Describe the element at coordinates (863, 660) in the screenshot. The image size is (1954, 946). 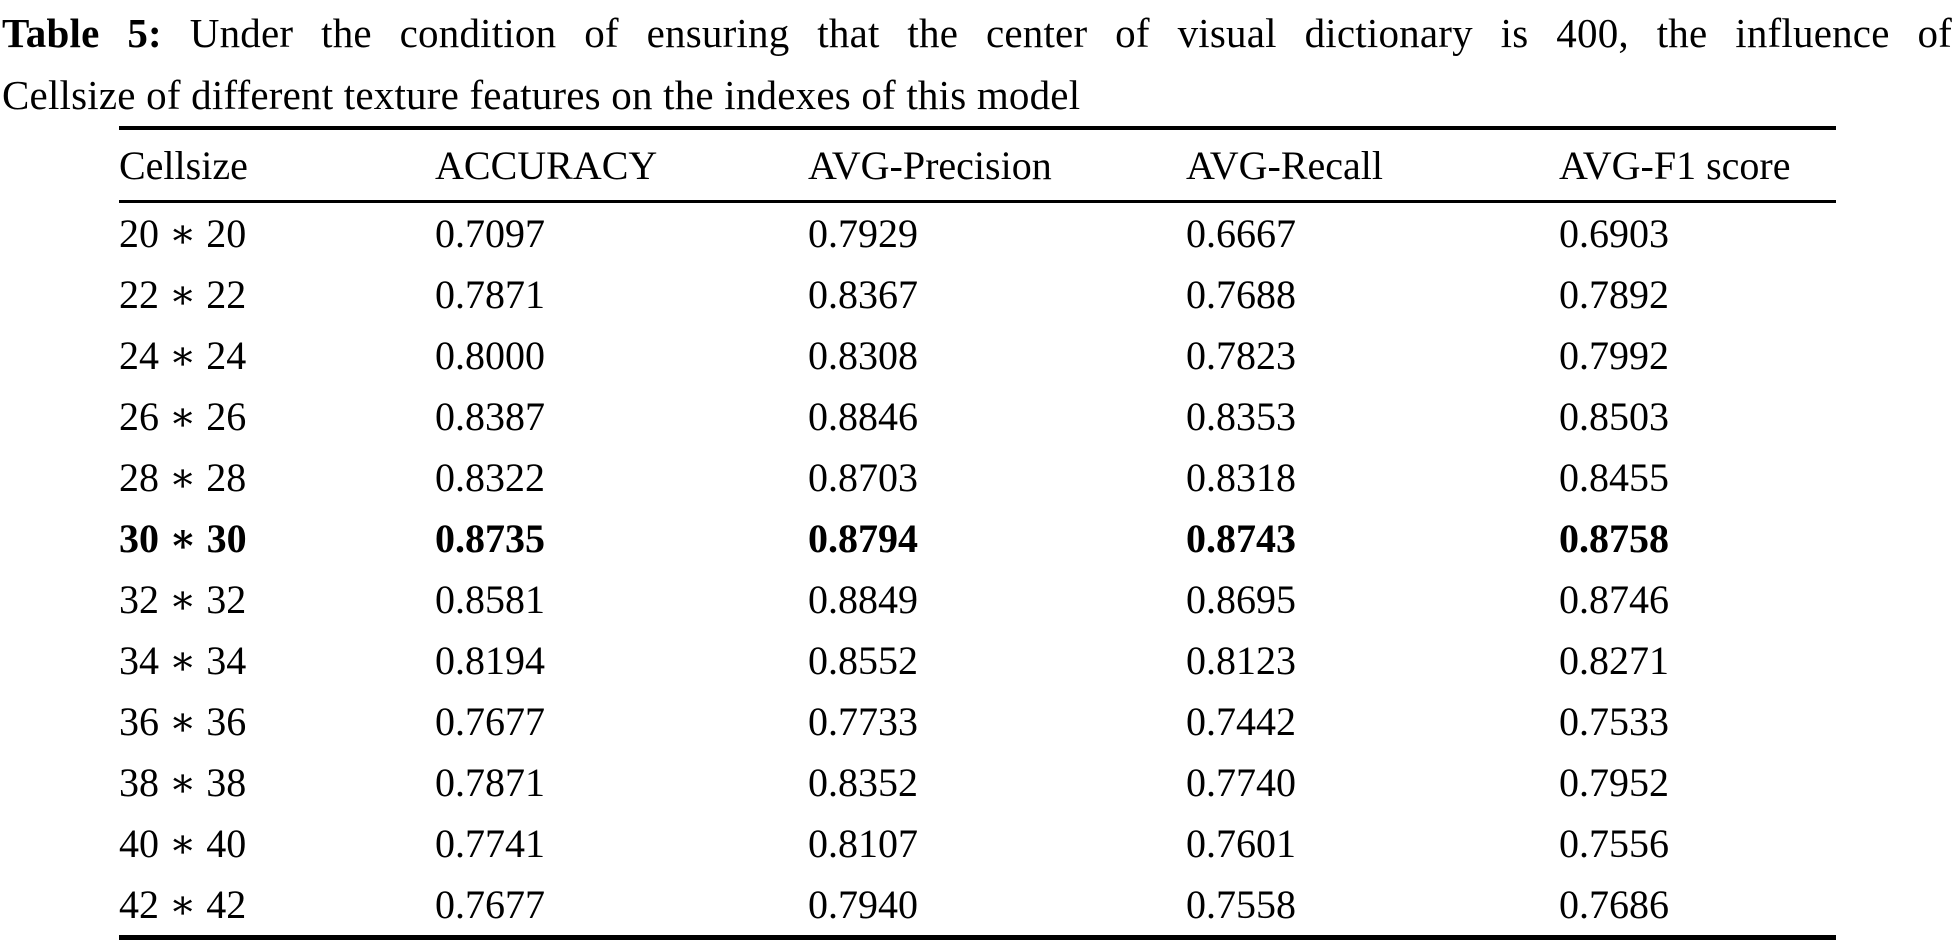
I see `cell-avg-precision: 0.8552` at that location.